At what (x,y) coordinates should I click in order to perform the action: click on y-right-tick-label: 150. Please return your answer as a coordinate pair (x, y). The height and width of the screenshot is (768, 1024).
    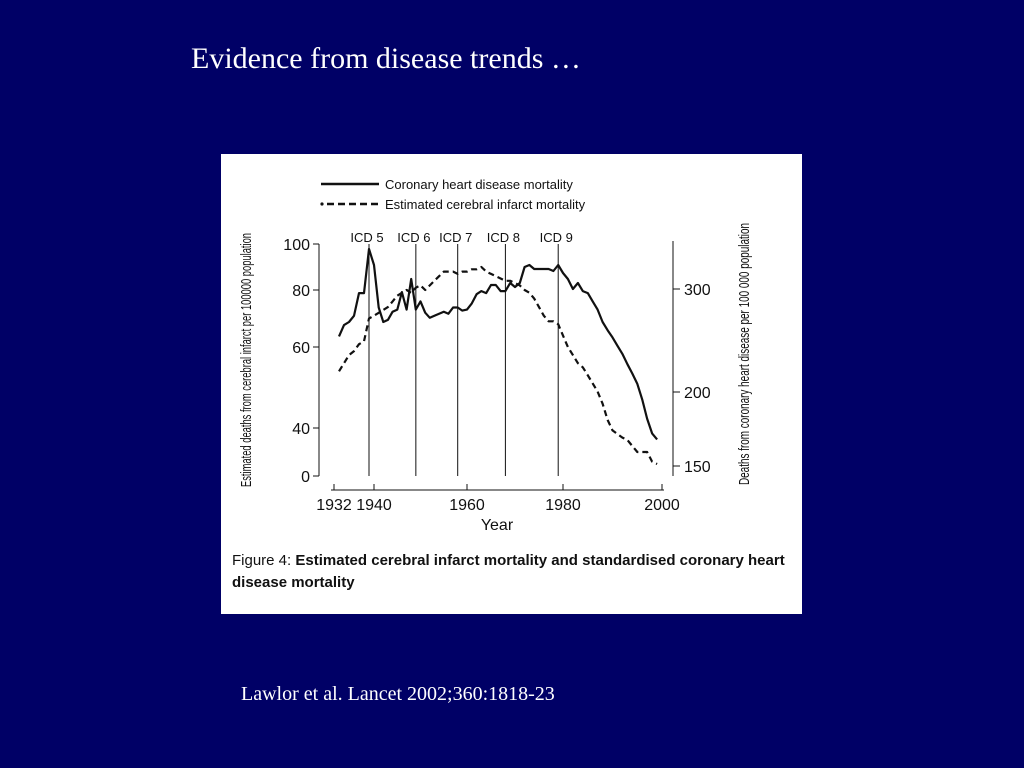
    Looking at the image, I should click on (697, 467).